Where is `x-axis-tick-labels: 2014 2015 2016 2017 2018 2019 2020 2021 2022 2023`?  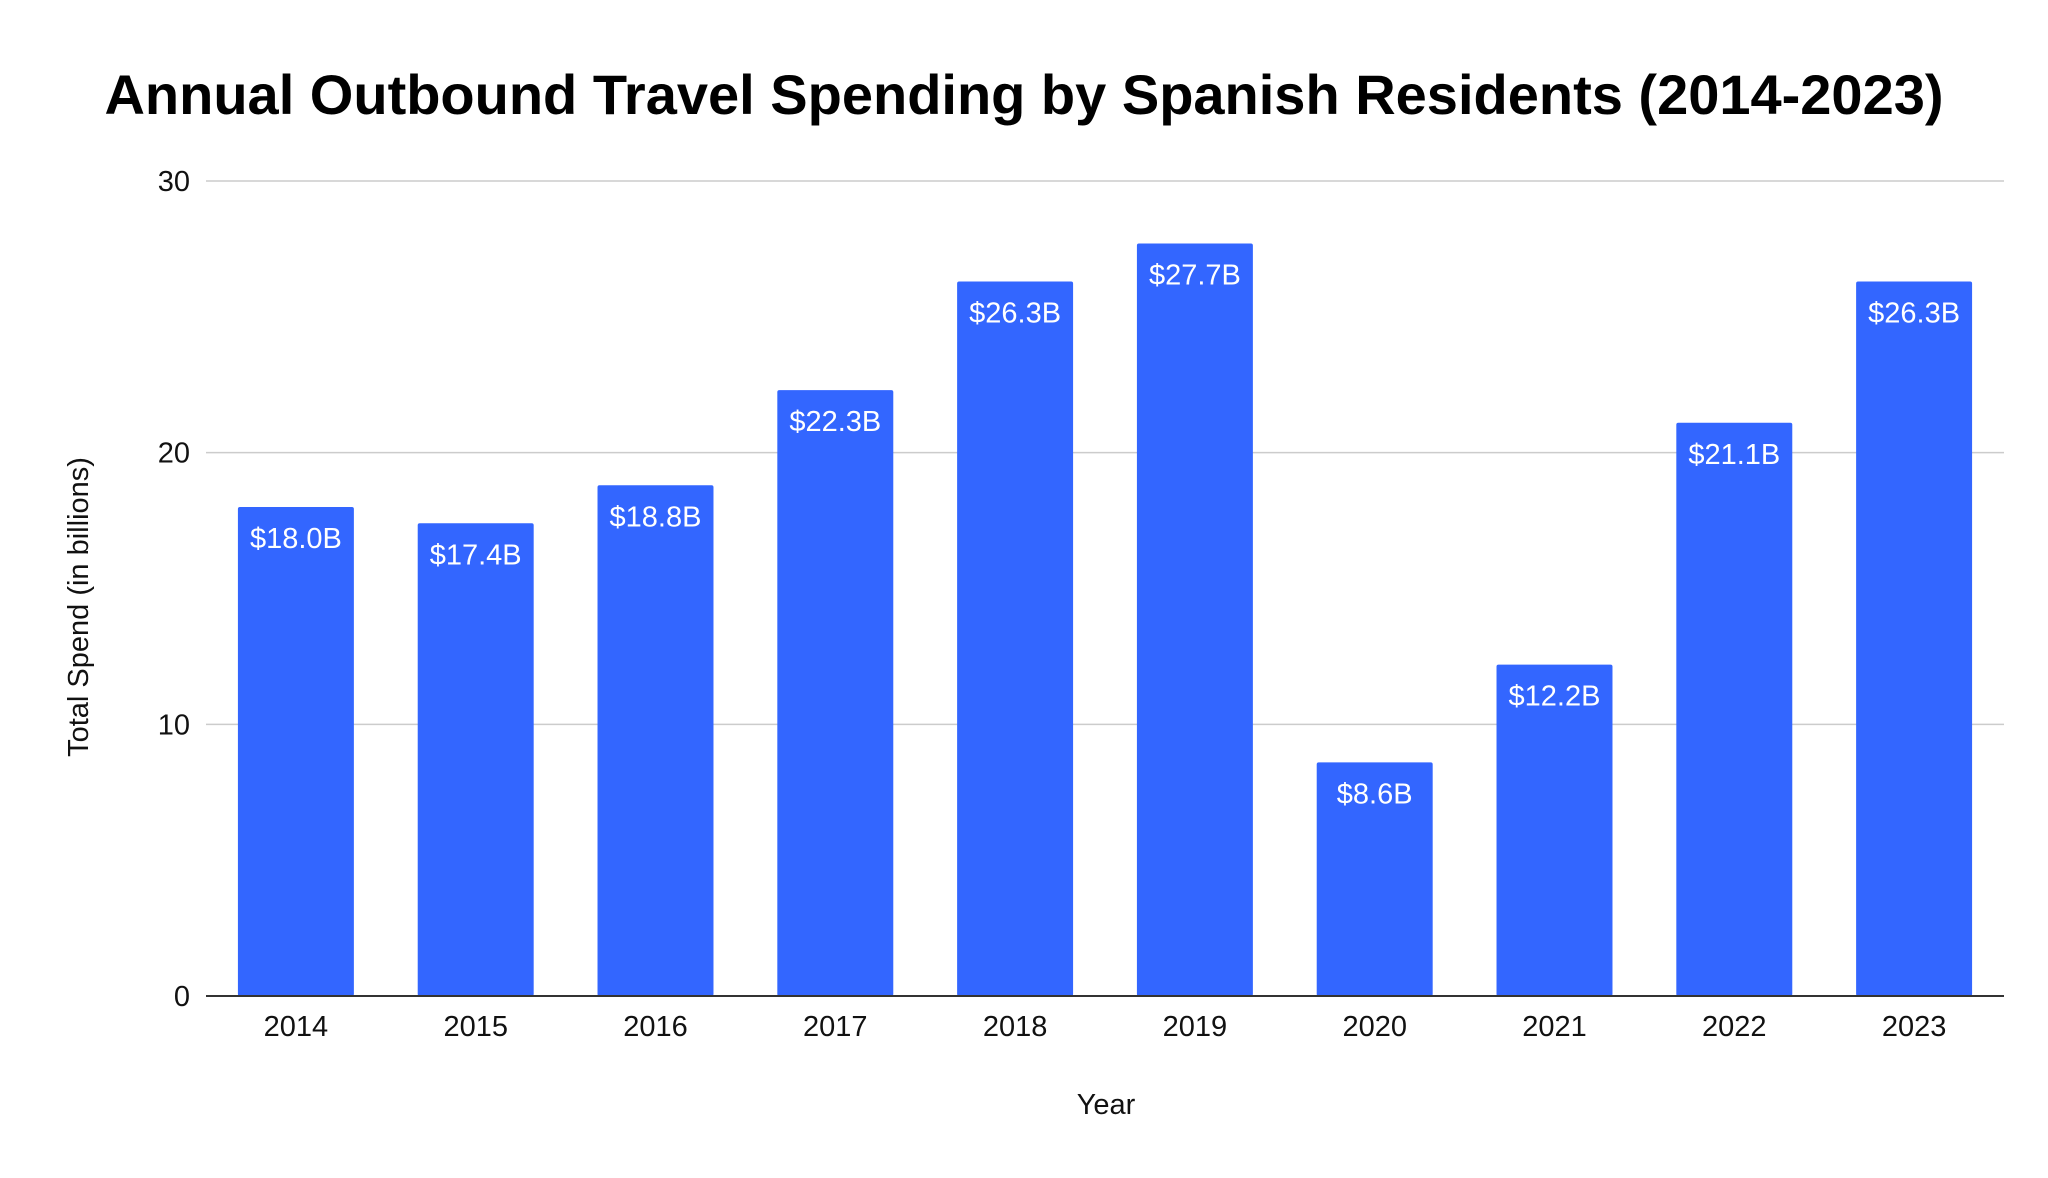 x-axis-tick-labels: 2014 2015 2016 2017 2018 2019 2020 2021 2022 2023 is located at coordinates (1105, 1027).